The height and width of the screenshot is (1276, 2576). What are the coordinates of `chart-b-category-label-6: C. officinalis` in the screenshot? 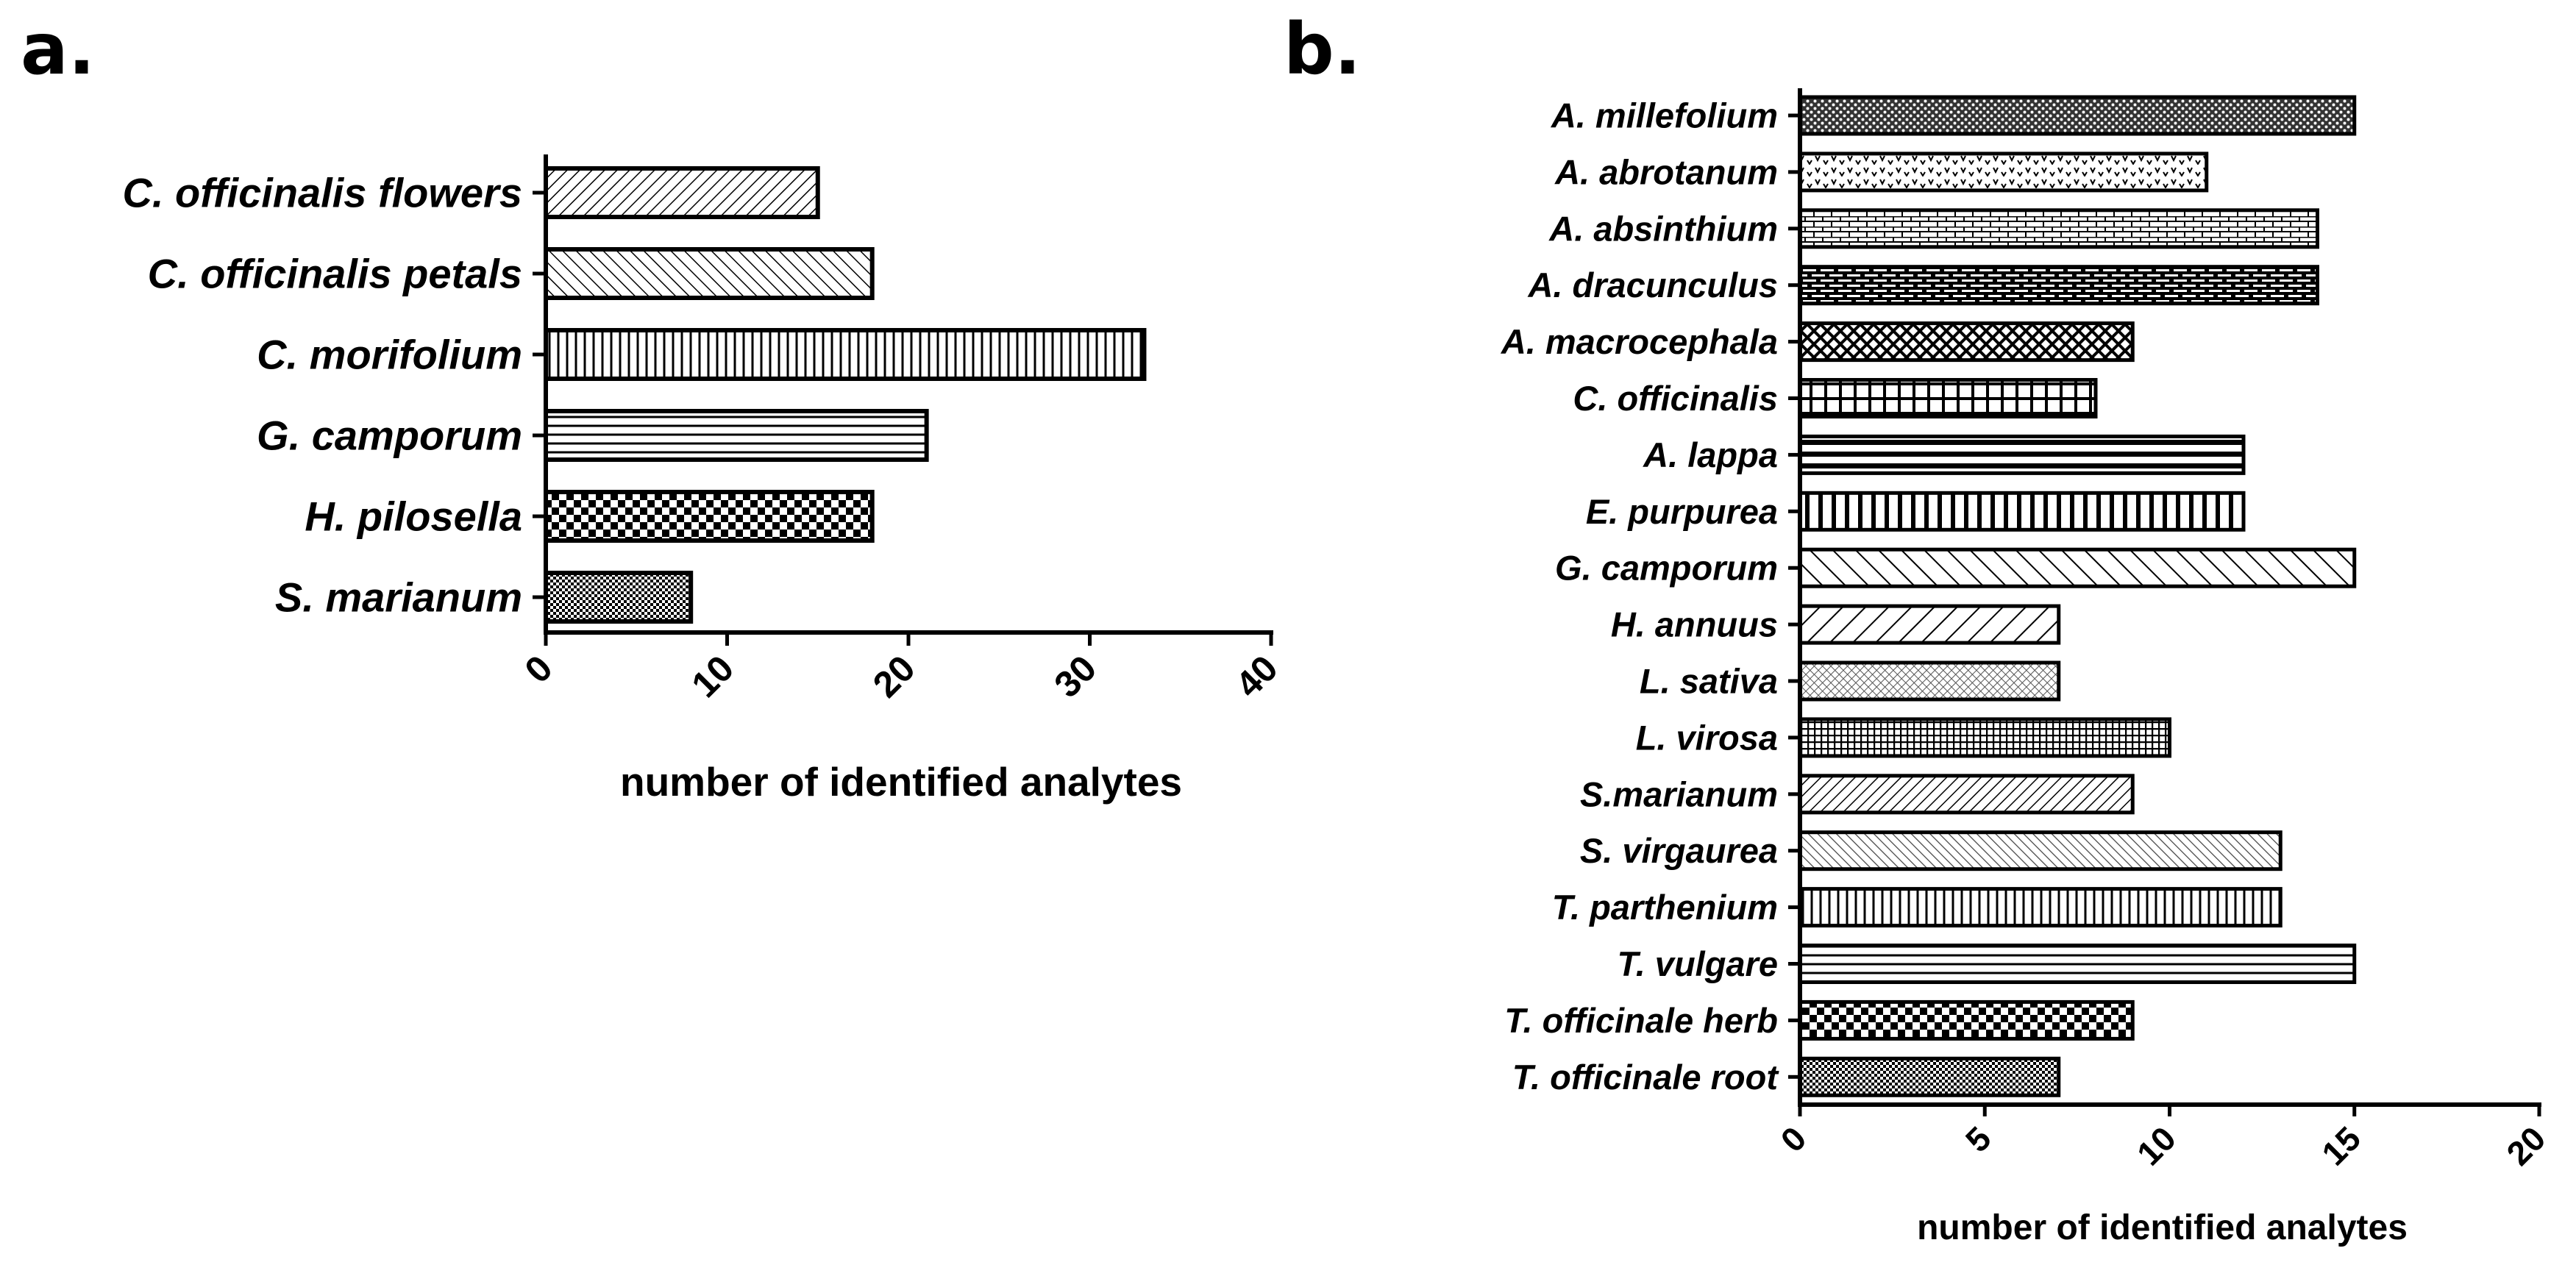 It's located at (1675, 398).